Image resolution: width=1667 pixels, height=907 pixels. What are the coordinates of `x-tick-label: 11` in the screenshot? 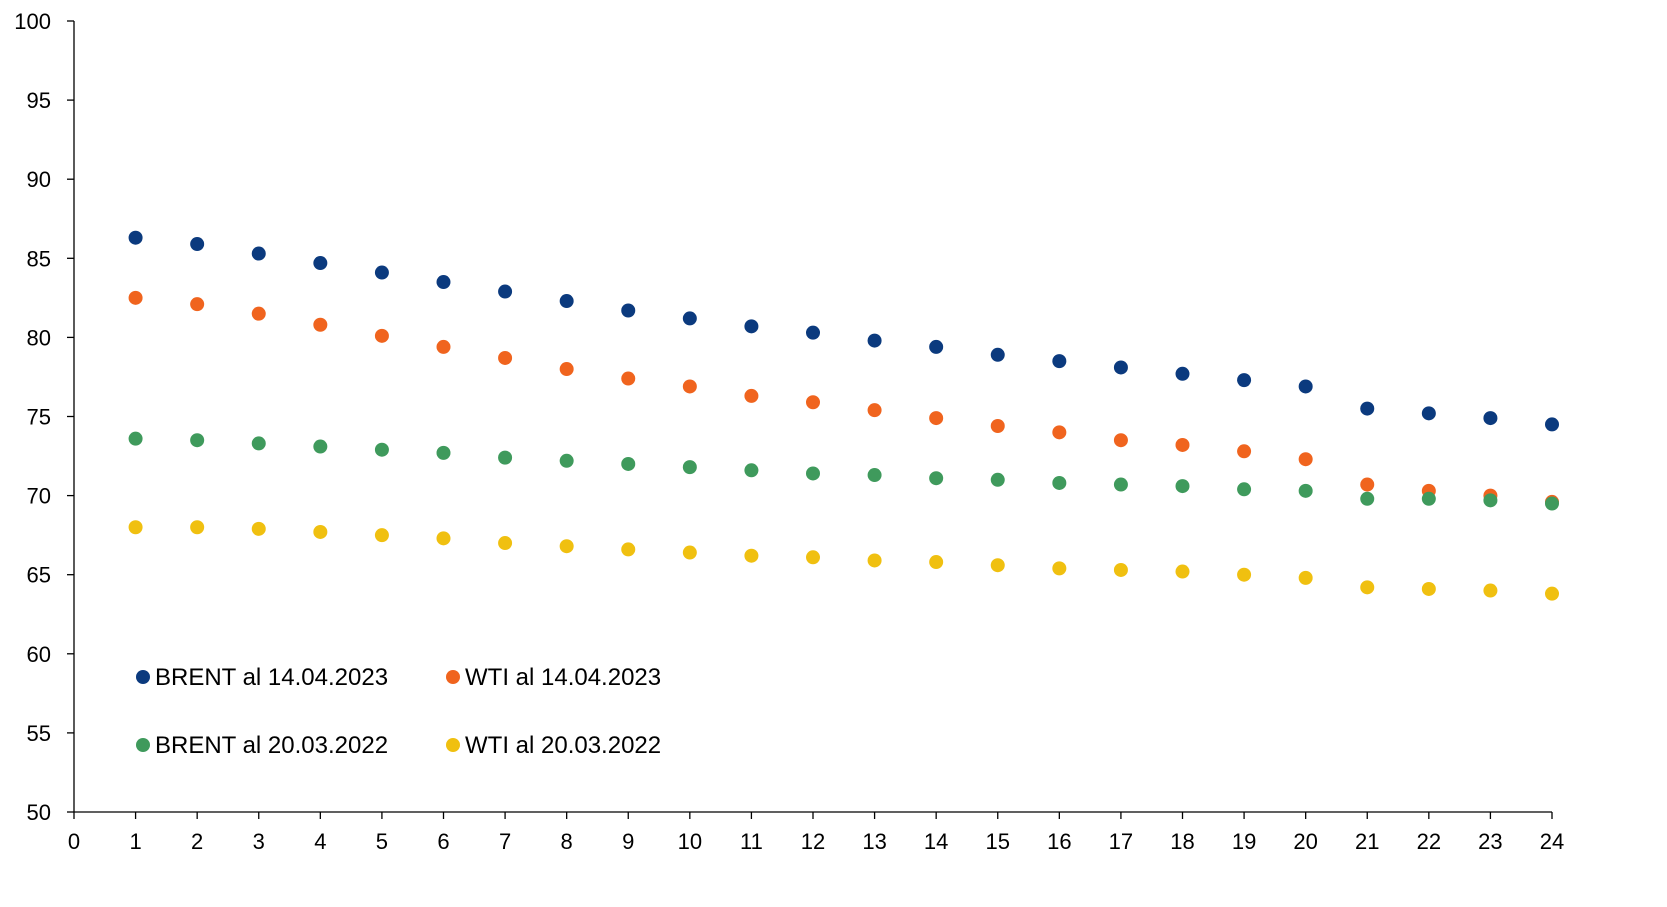 It's located at (751, 841).